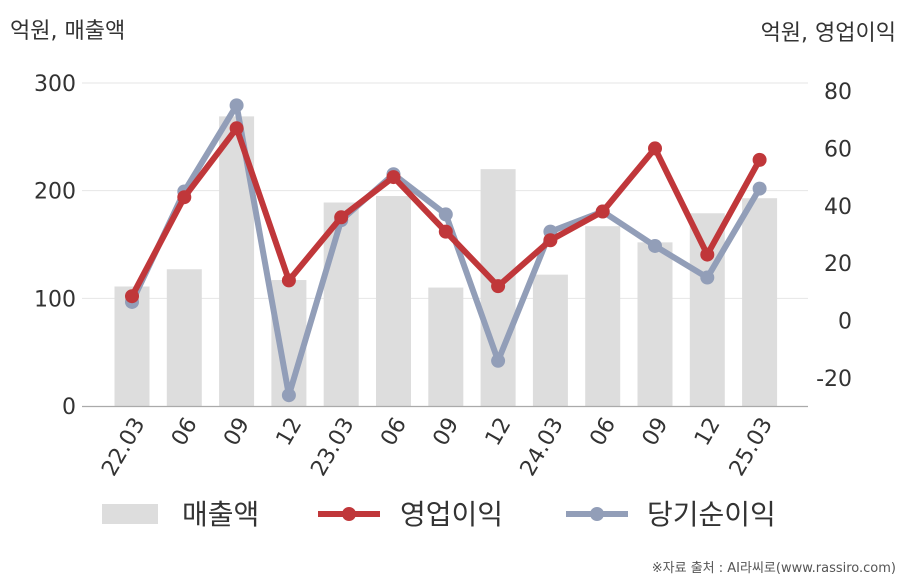 Image resolution: width=908 pixels, height=584 pixels. Describe the element at coordinates (55, 246) in the screenshot. I see `left-axis-ticks: 0 100 200 300` at that location.